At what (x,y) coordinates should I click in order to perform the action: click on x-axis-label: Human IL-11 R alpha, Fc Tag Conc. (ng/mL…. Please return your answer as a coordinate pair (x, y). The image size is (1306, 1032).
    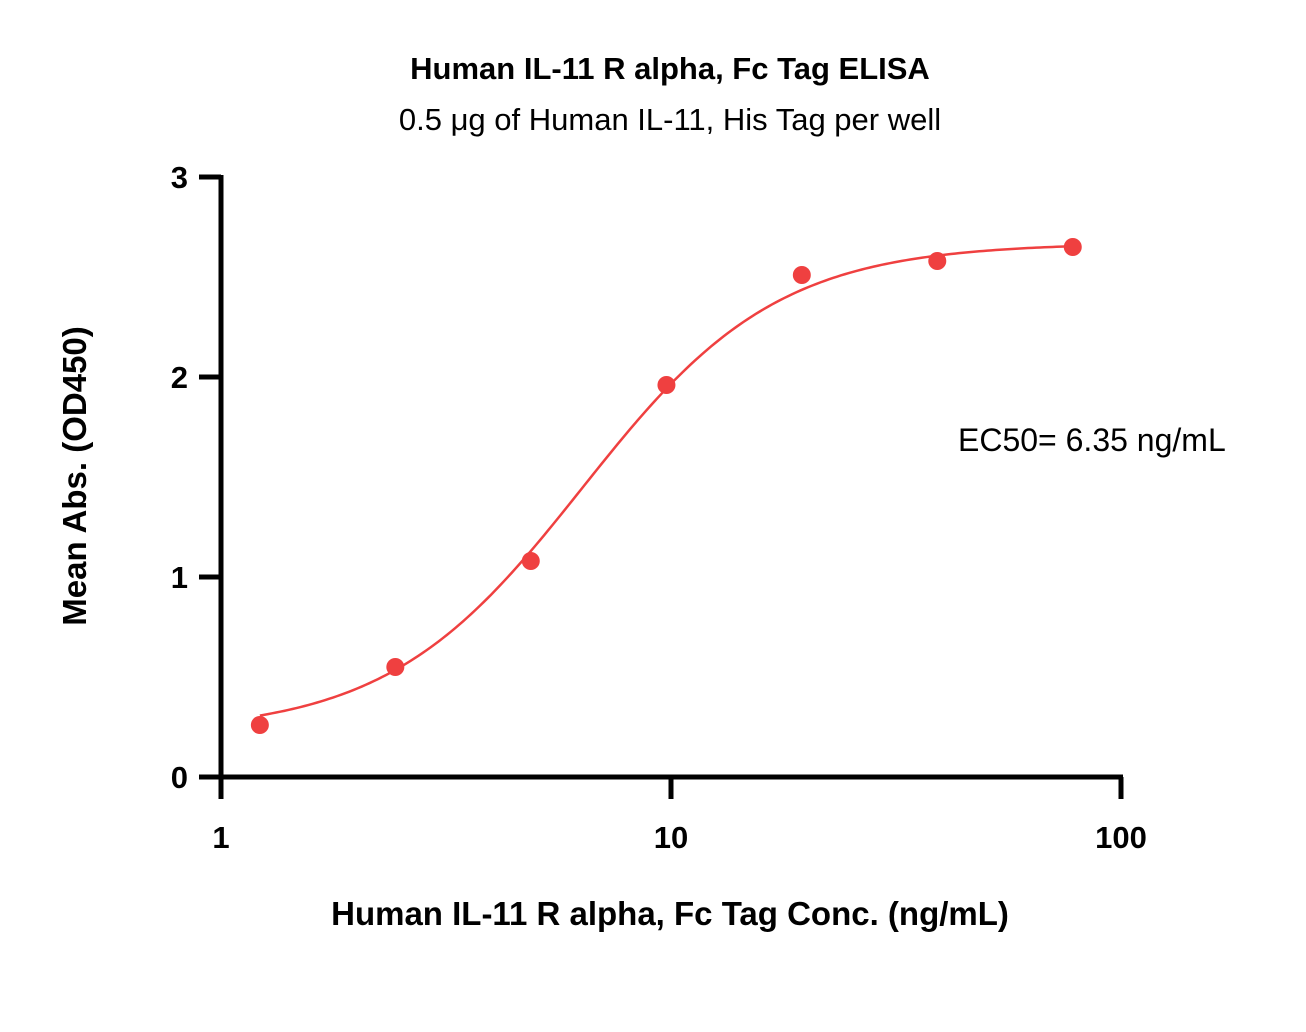
    Looking at the image, I should click on (670, 913).